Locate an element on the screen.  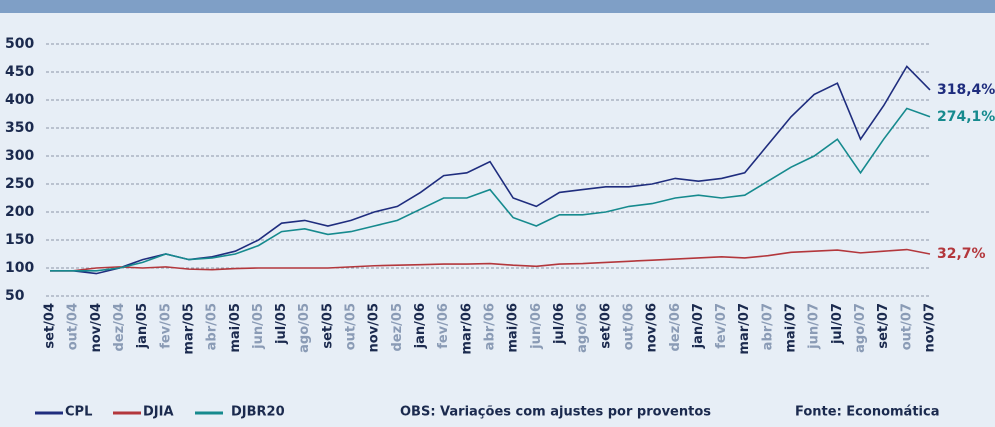
source: Fonte: Economática is located at coordinates (867, 412).